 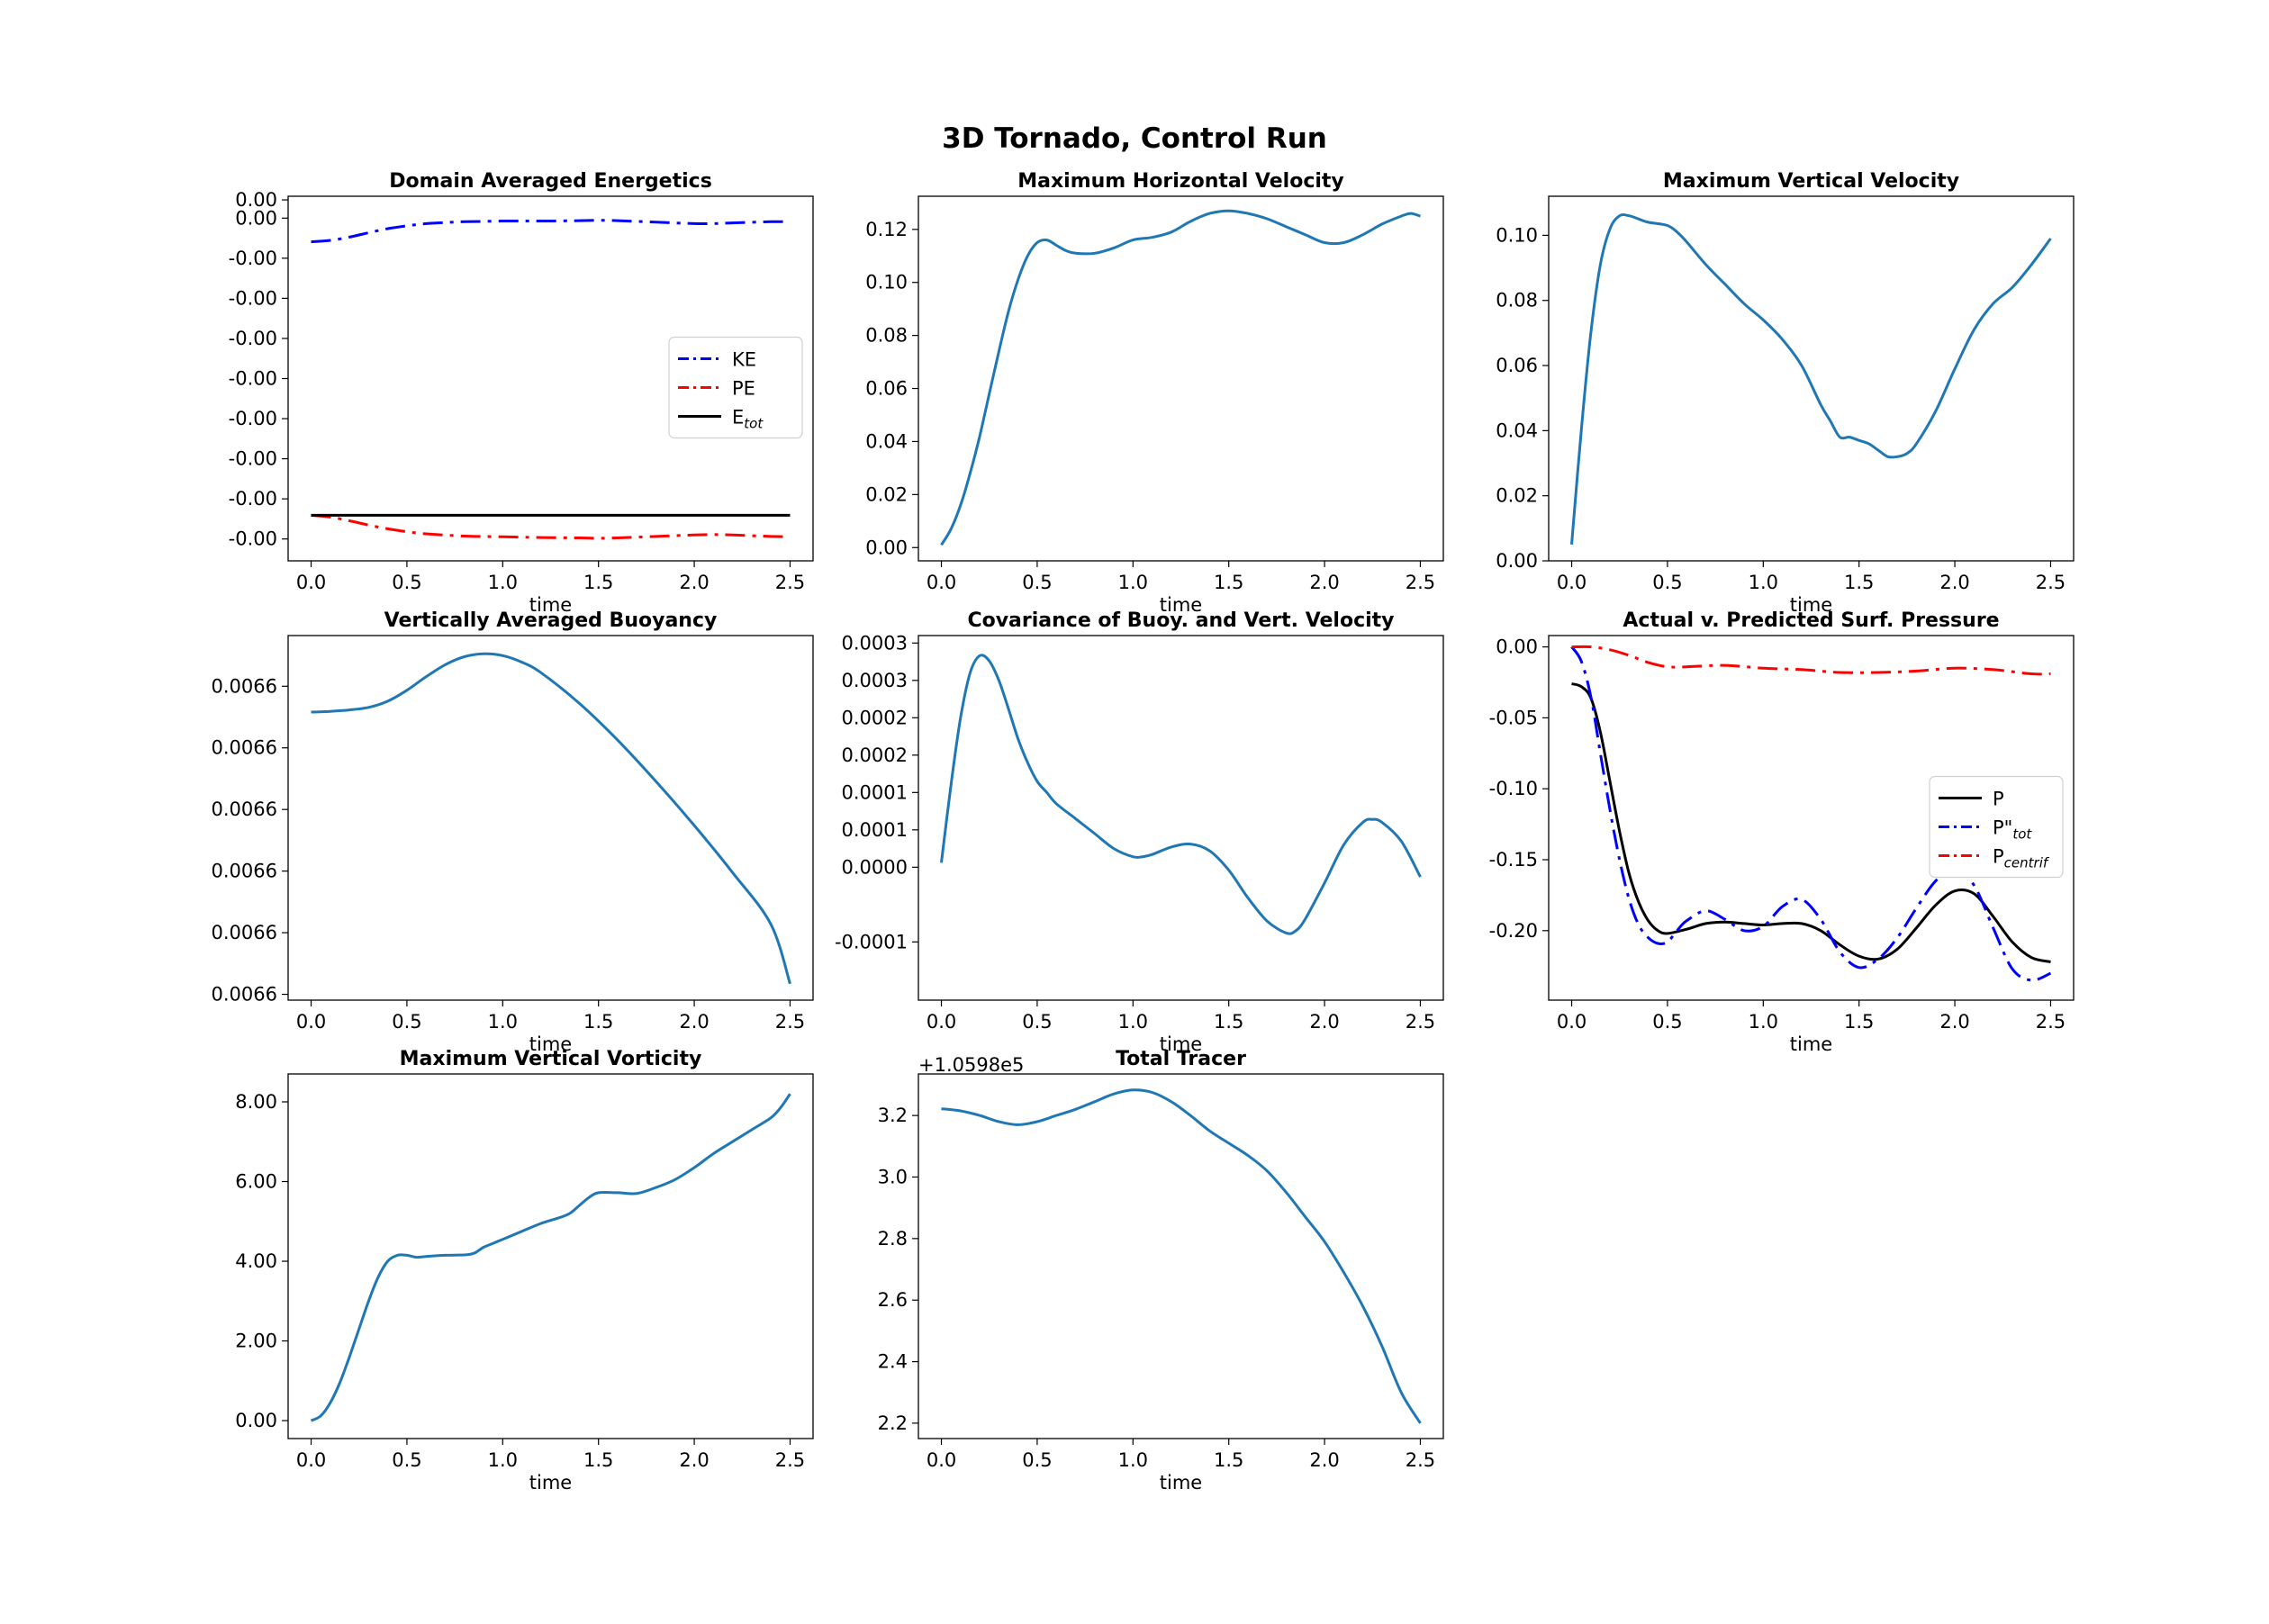 What do you see at coordinates (1517, 496) in the screenshot?
I see `y-tick-label: 0.02` at bounding box center [1517, 496].